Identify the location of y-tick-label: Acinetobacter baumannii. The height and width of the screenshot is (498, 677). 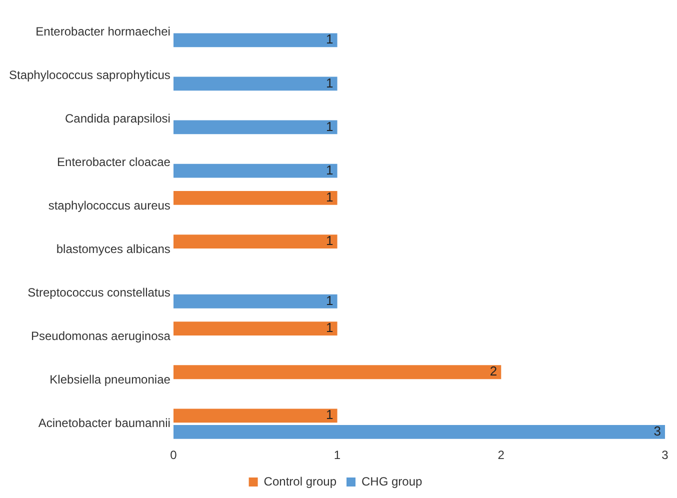
(104, 423).